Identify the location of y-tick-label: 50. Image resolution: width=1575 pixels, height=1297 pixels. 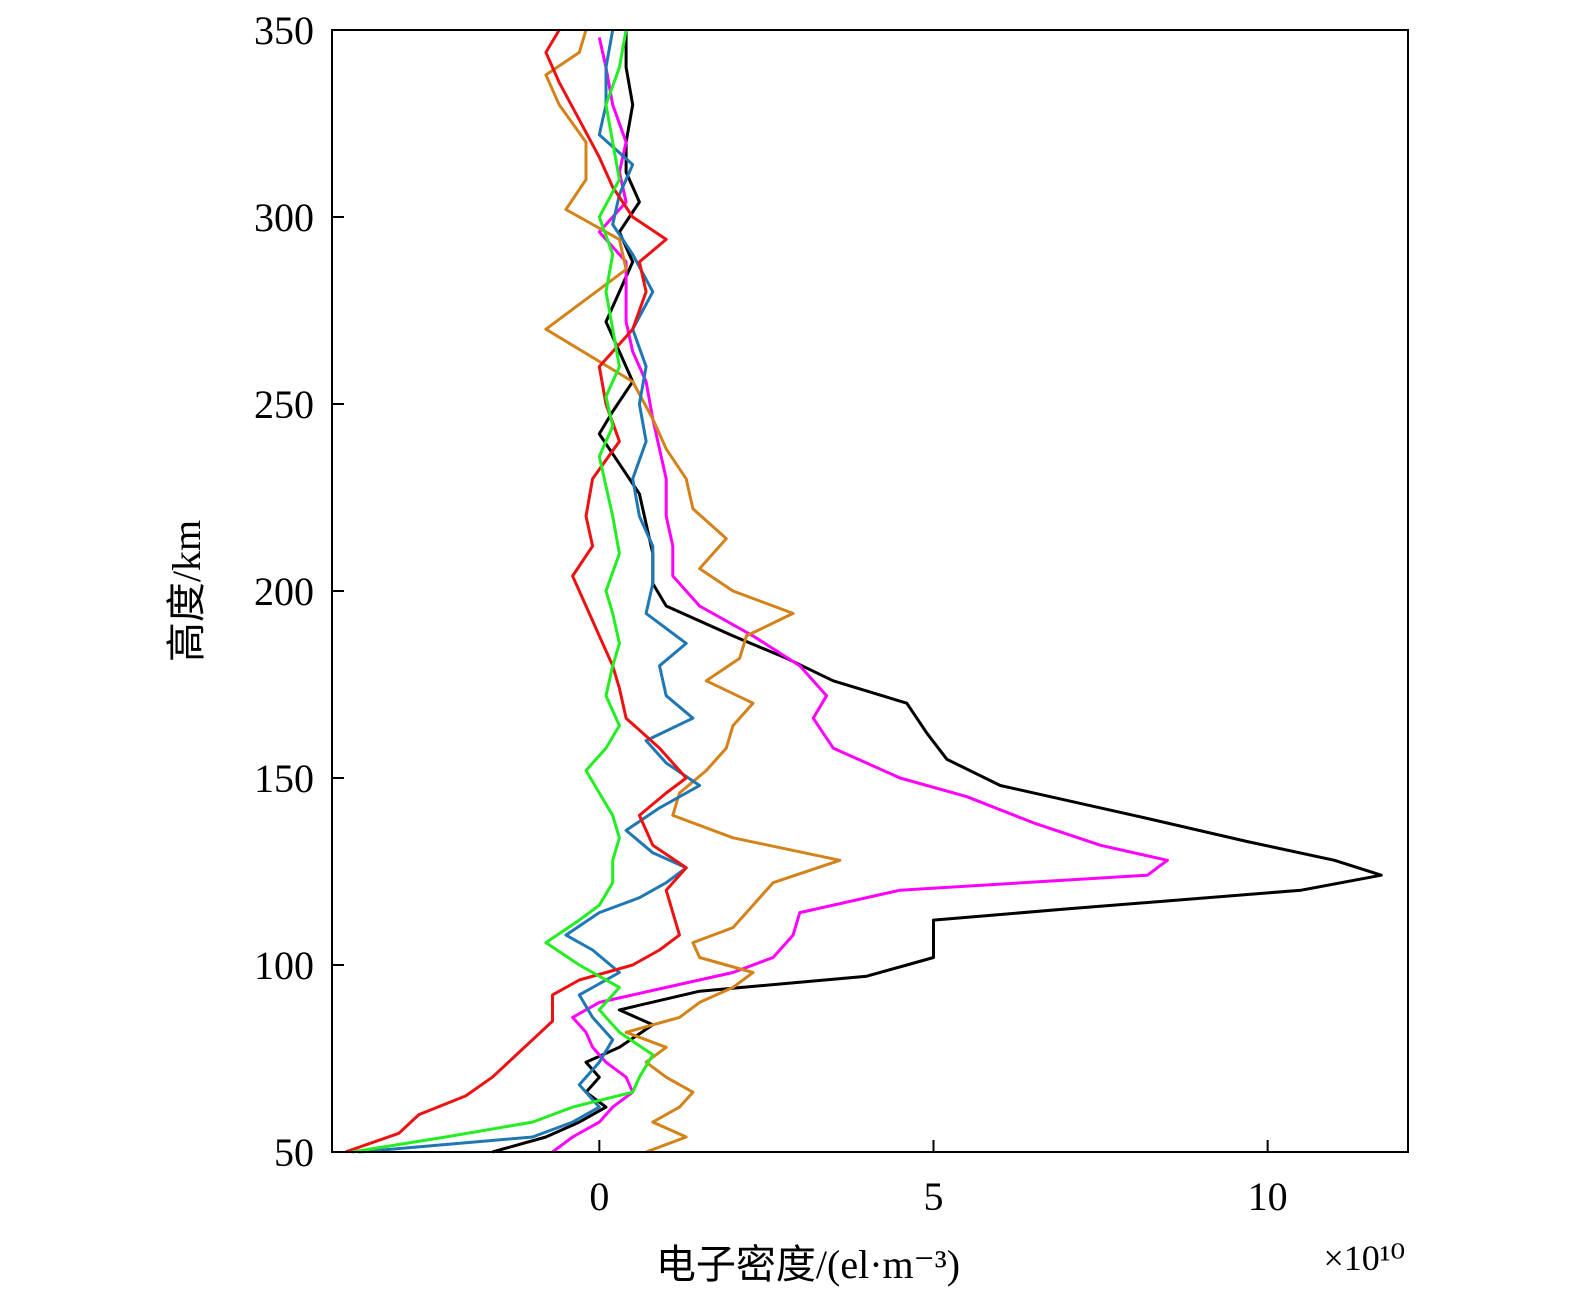
(294, 1152).